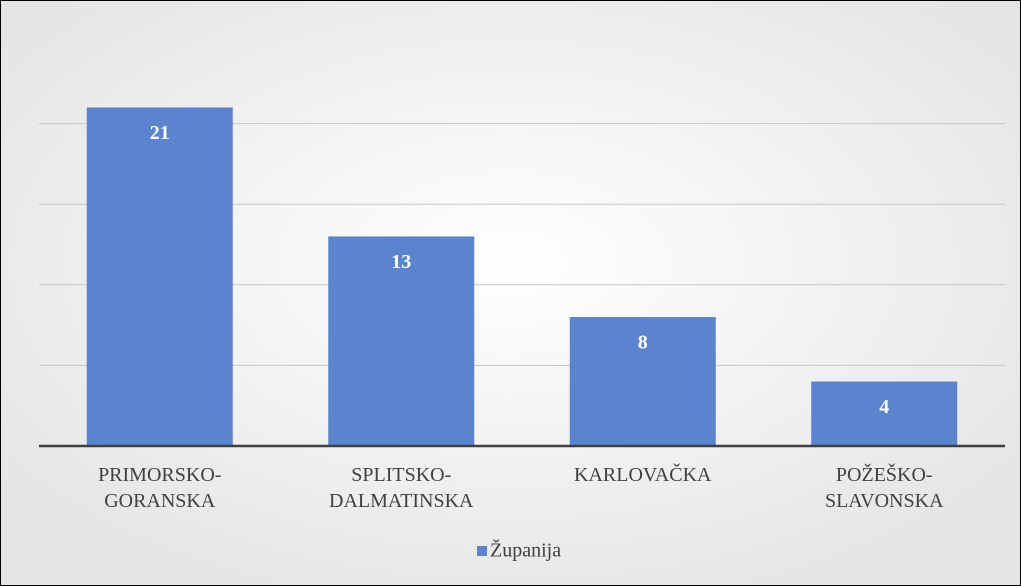  What do you see at coordinates (160, 133) in the screenshot?
I see `data-label: 21` at bounding box center [160, 133].